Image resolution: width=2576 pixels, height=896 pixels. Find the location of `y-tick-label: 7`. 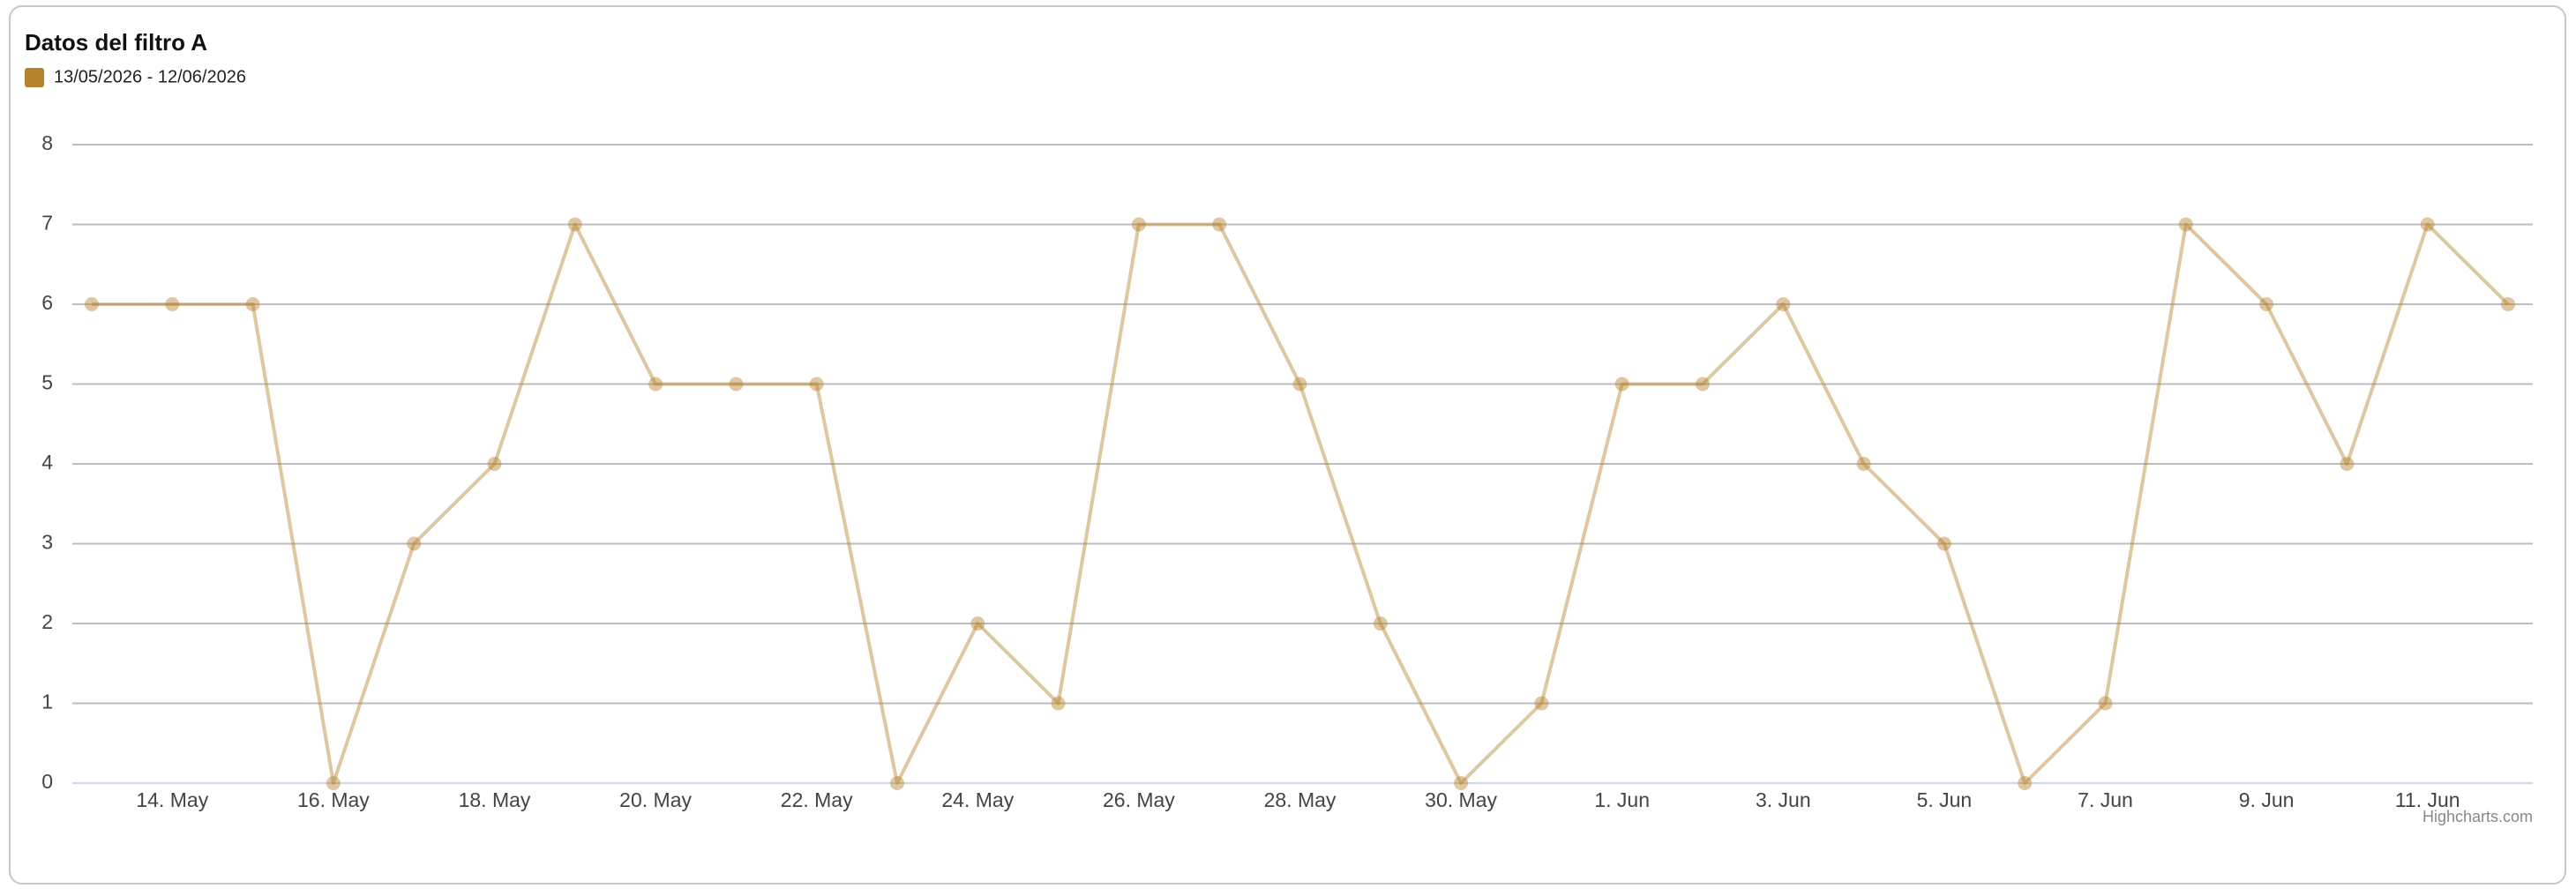

y-tick-label: 7 is located at coordinates (47, 223).